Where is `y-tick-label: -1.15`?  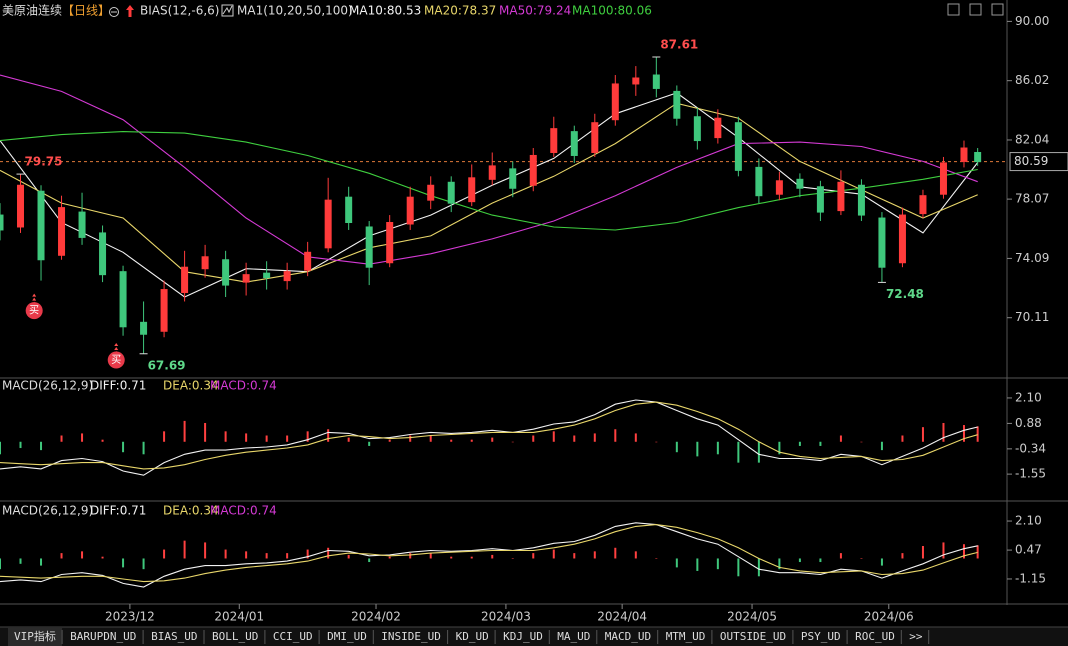
y-tick-label: -1.15 is located at coordinates (1030, 578).